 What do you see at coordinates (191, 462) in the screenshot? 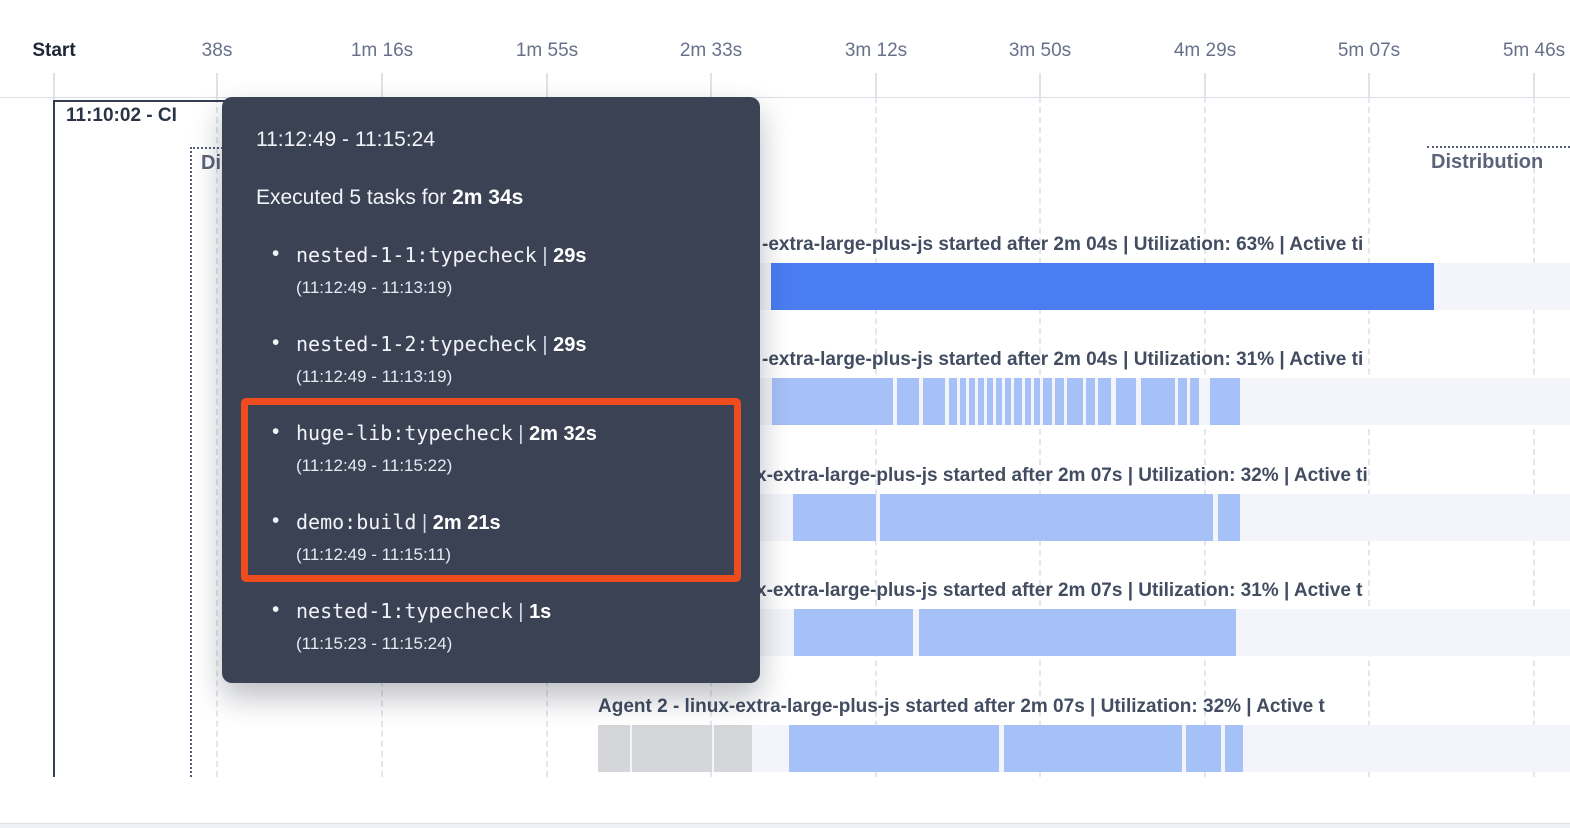
I see `distribution-span-left-border` at bounding box center [191, 462].